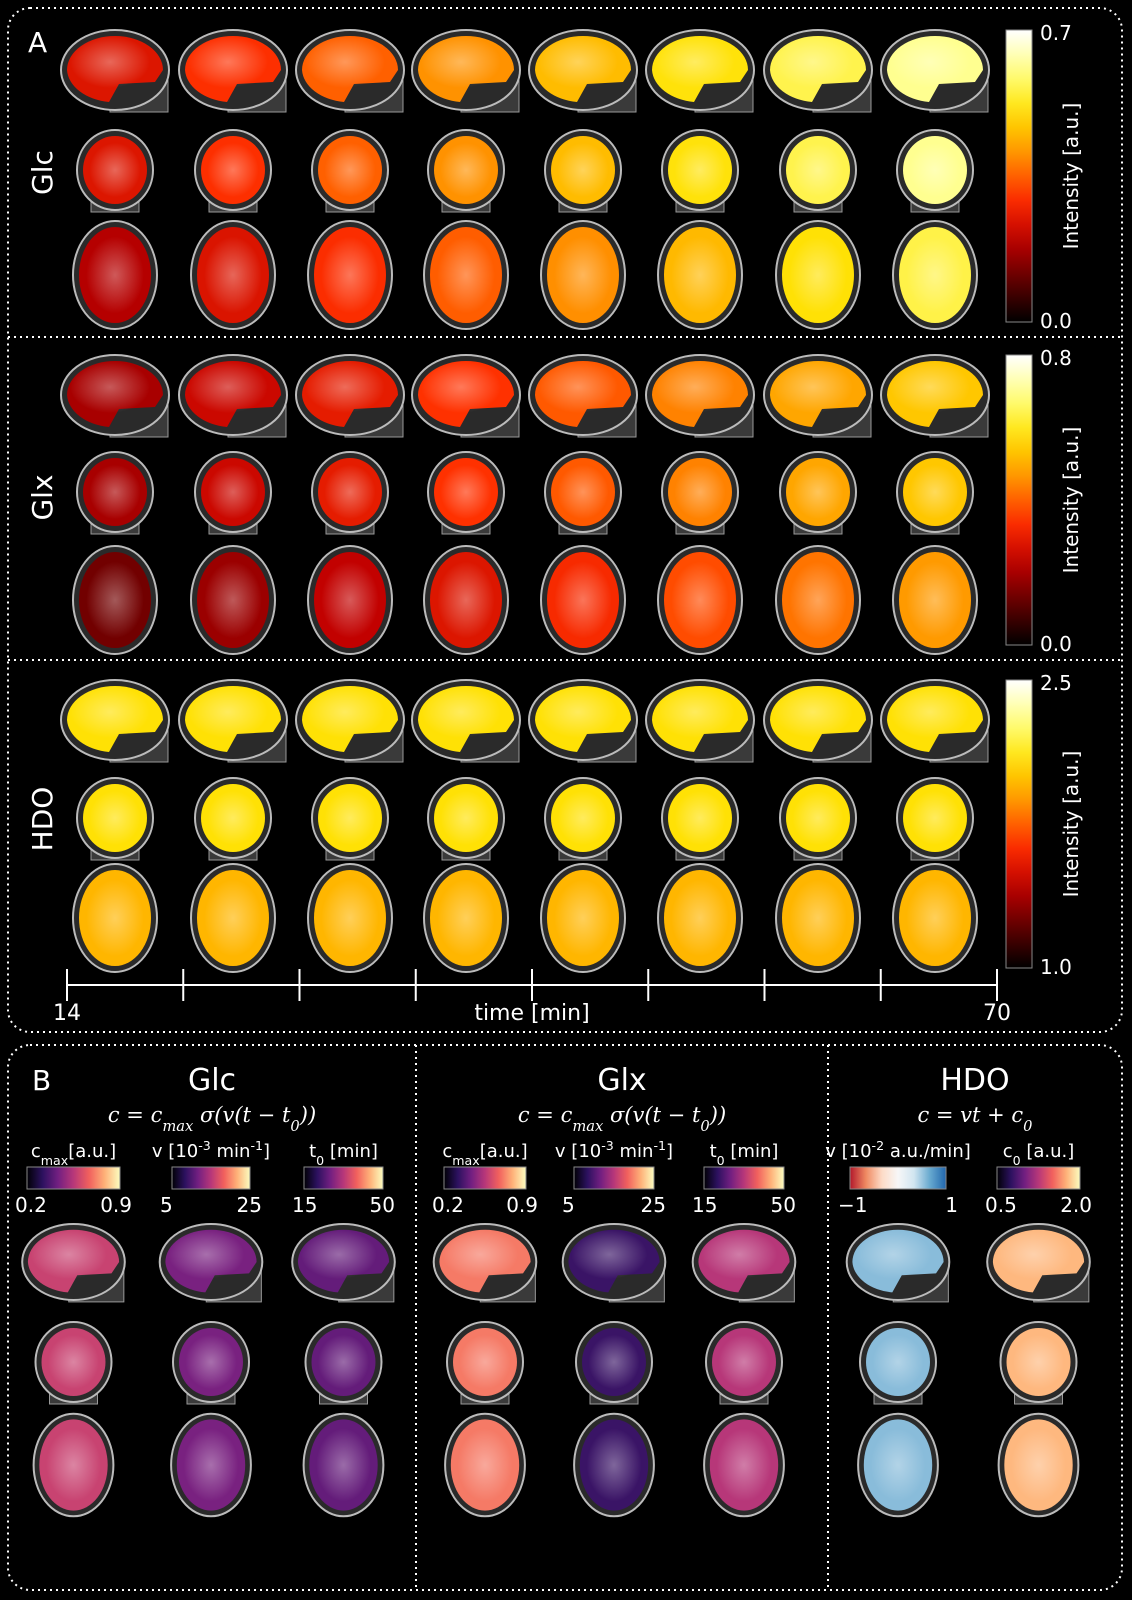  Describe the element at coordinates (343, 1154) in the screenshot. I see `map-label: t0 [min]` at that location.